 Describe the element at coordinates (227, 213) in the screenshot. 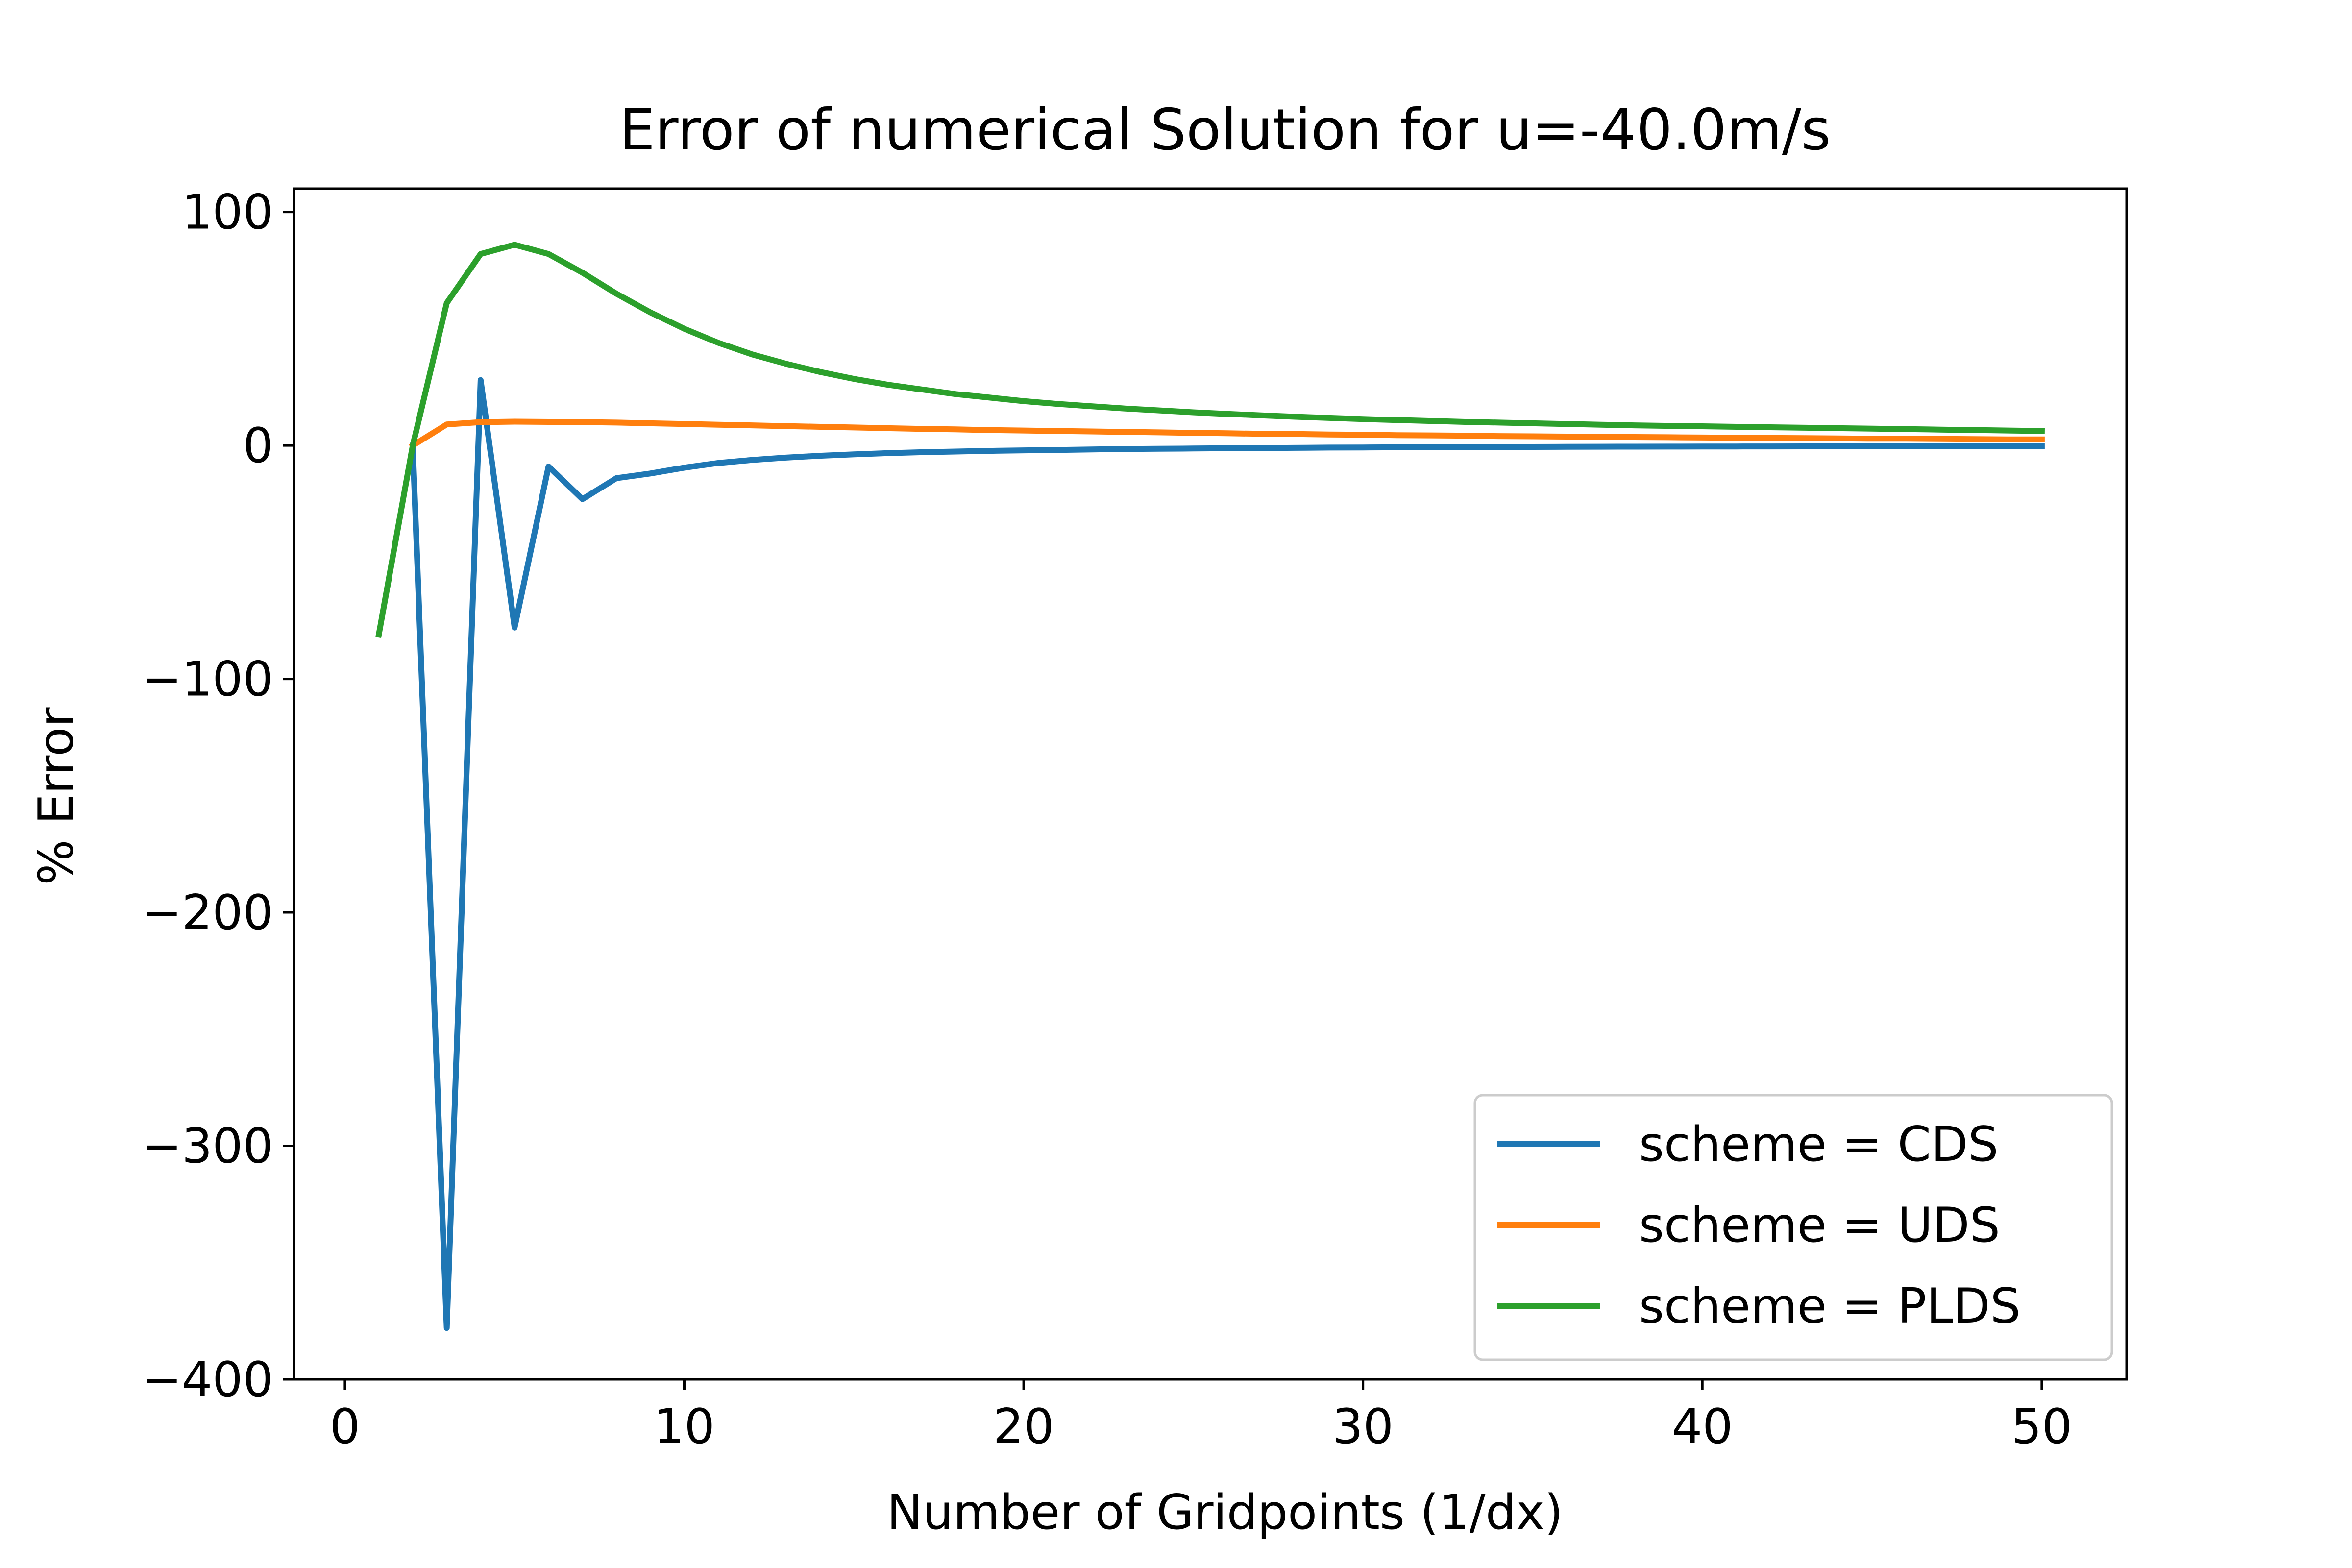

I see `y-tick-label: 100` at that location.